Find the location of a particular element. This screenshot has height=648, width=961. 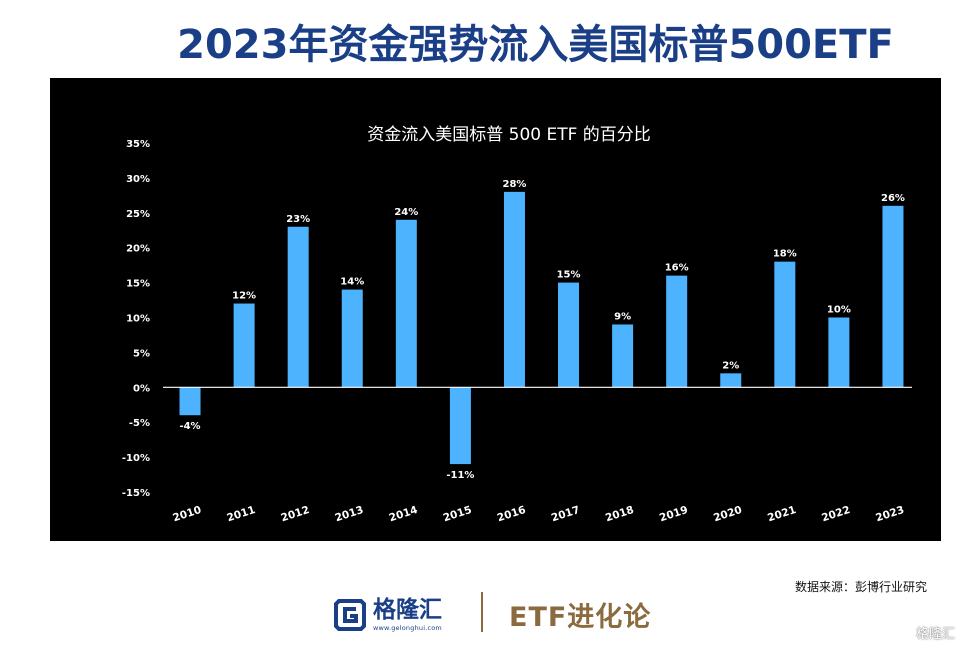

x-tick-label: 2012 is located at coordinates (295, 514).